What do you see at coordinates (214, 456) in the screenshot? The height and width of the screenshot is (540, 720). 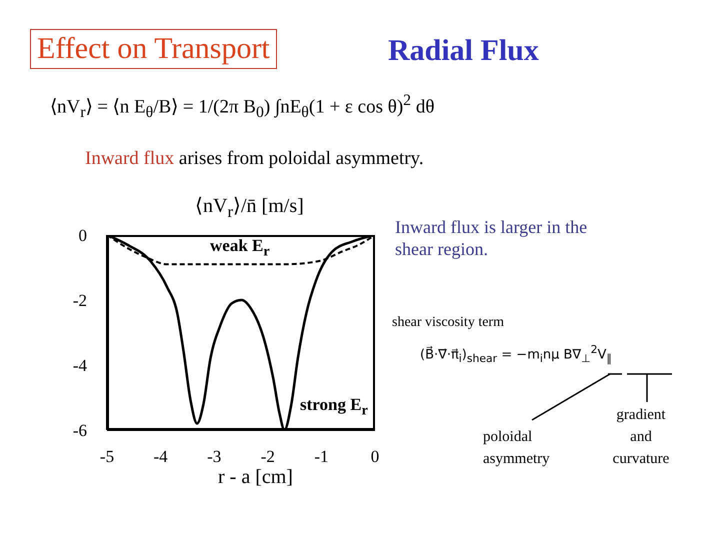 I see `x-tick-label: -3` at bounding box center [214, 456].